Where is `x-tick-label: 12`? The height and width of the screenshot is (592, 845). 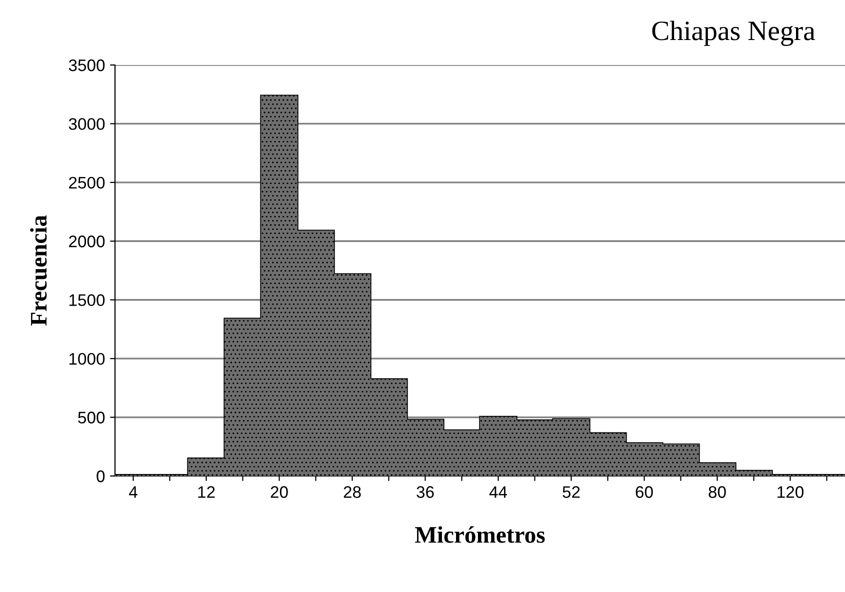
x-tick-label: 12 is located at coordinates (206, 492).